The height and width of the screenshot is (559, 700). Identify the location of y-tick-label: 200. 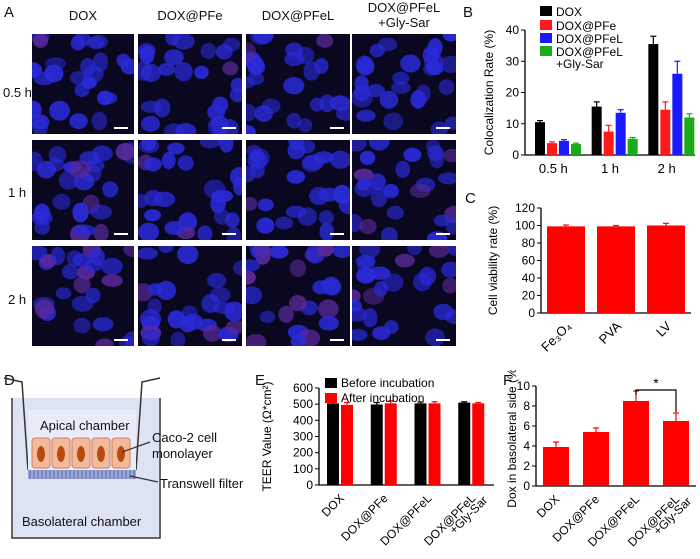
(303, 453).